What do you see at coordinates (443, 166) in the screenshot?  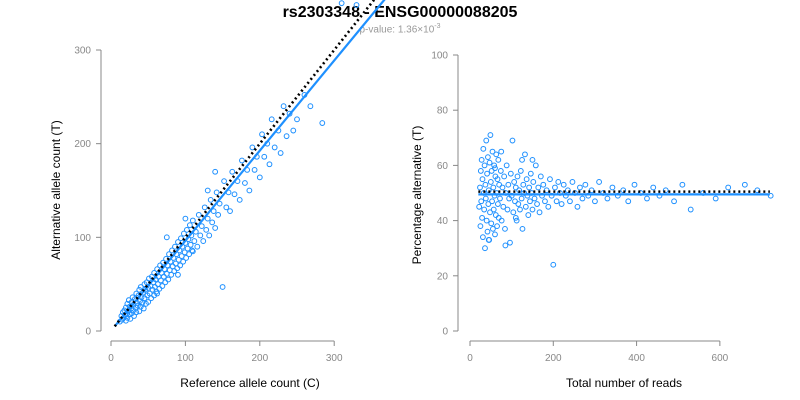 I see `y-tick-label: 60` at bounding box center [443, 166].